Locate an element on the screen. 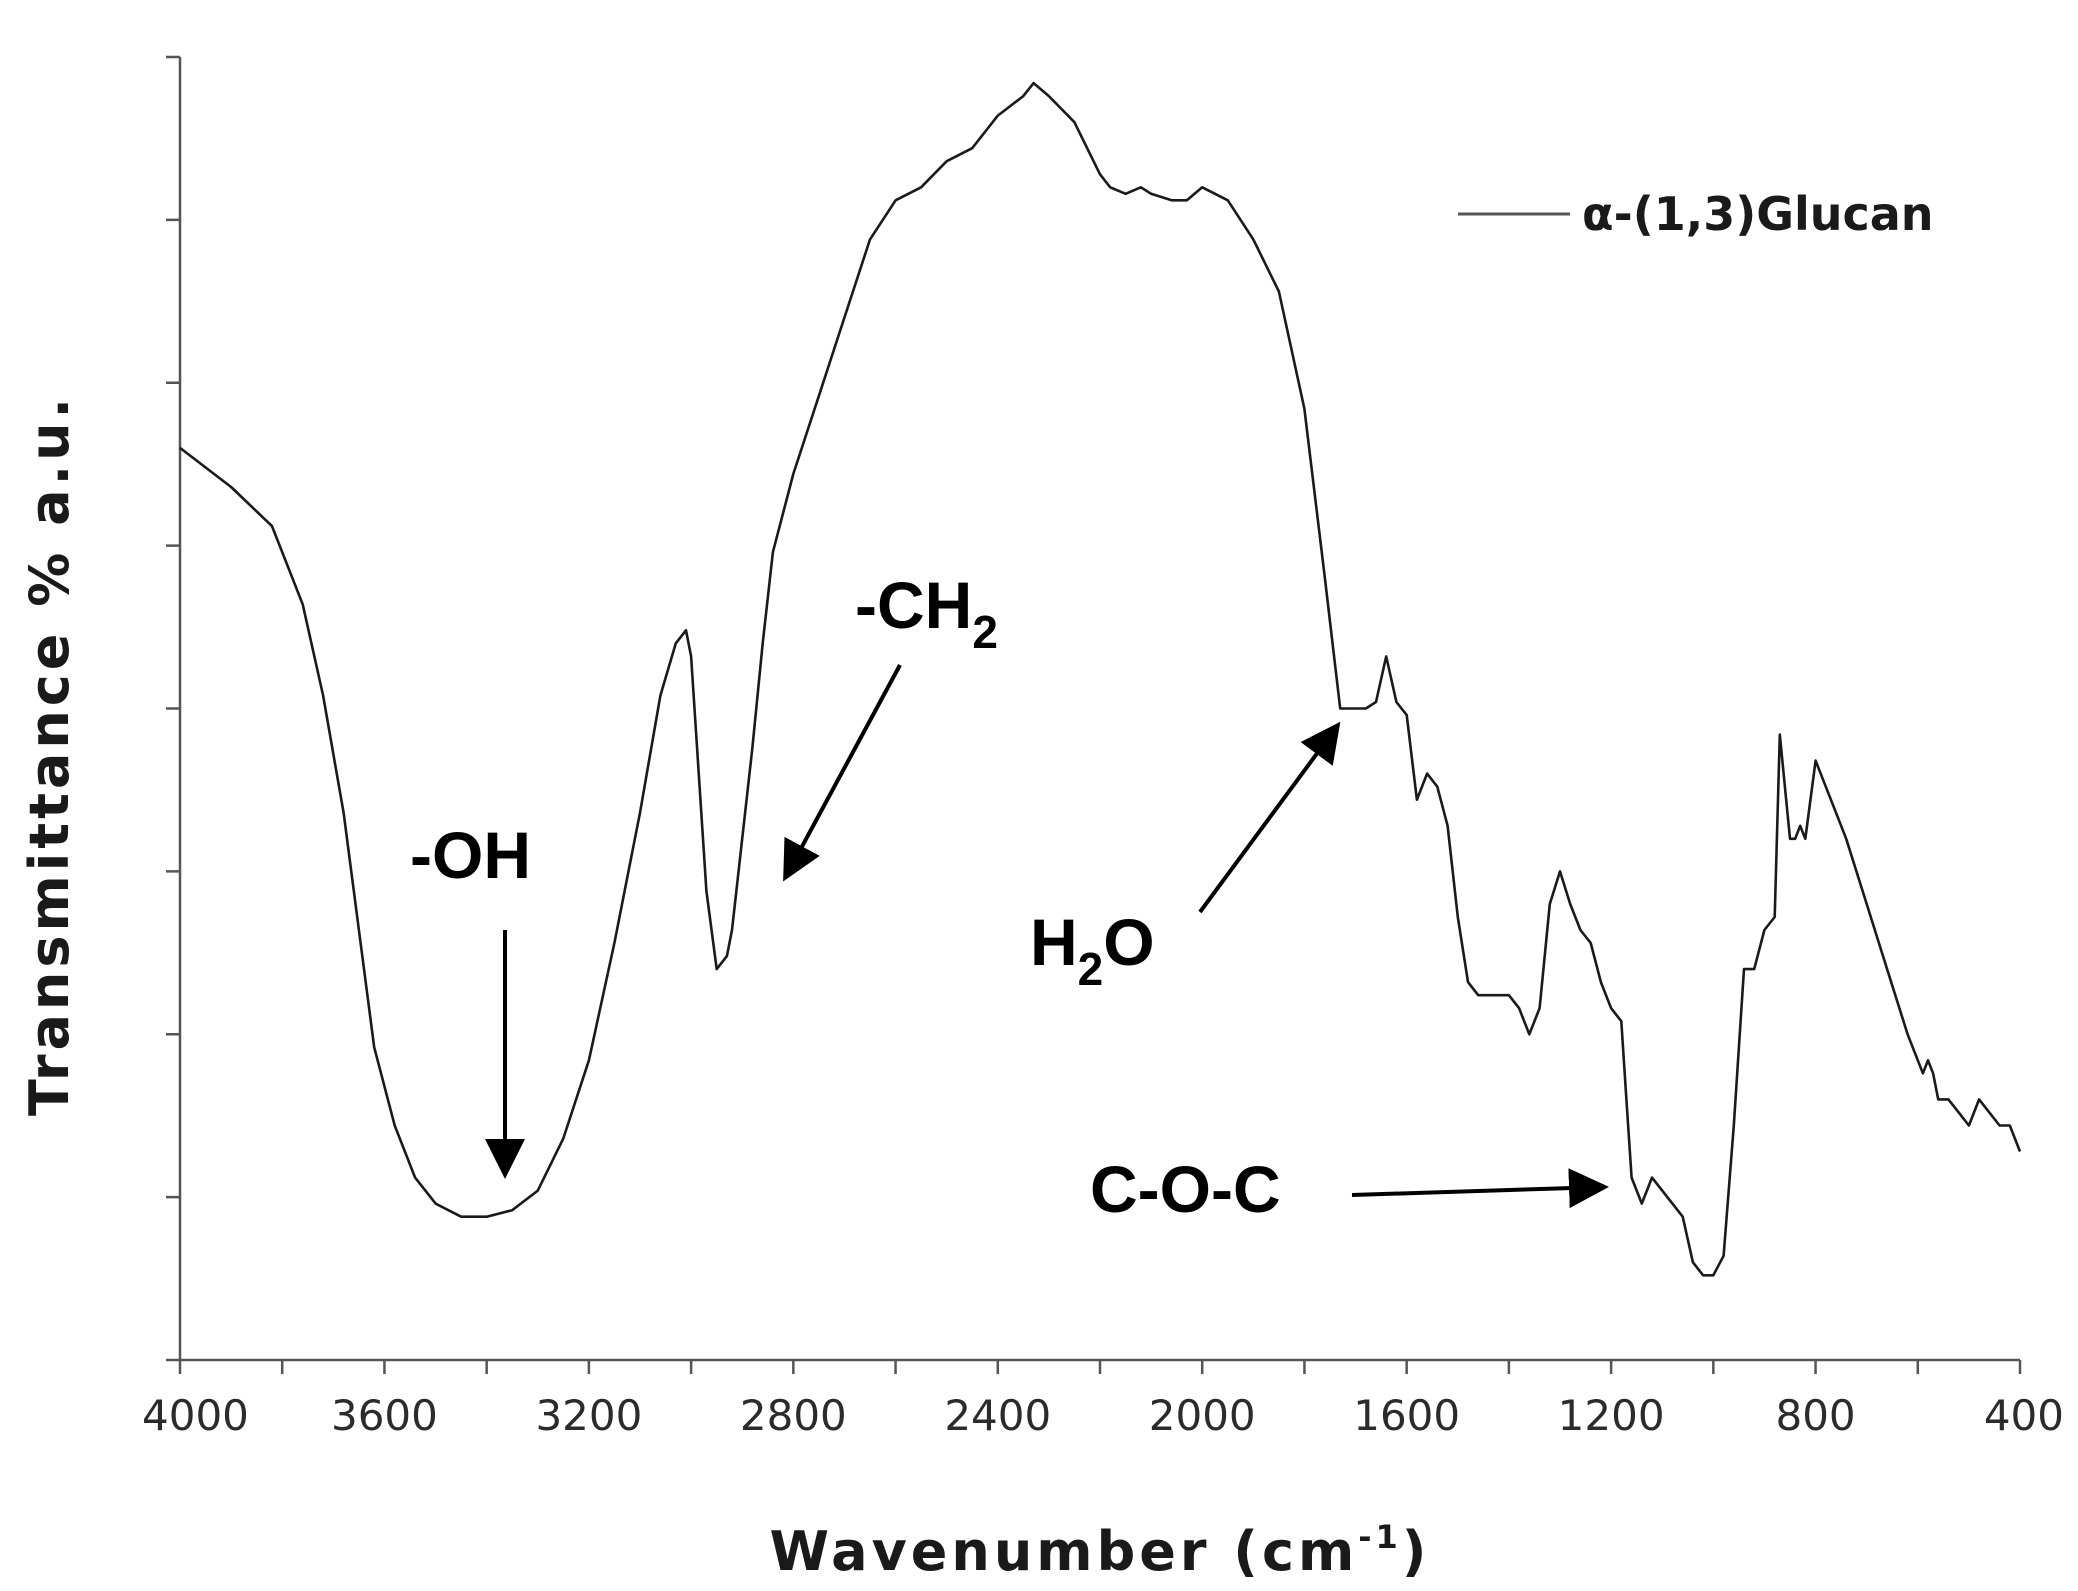 This screenshot has width=2078, height=1591. x-tick-label: 4000 is located at coordinates (195, 1415).